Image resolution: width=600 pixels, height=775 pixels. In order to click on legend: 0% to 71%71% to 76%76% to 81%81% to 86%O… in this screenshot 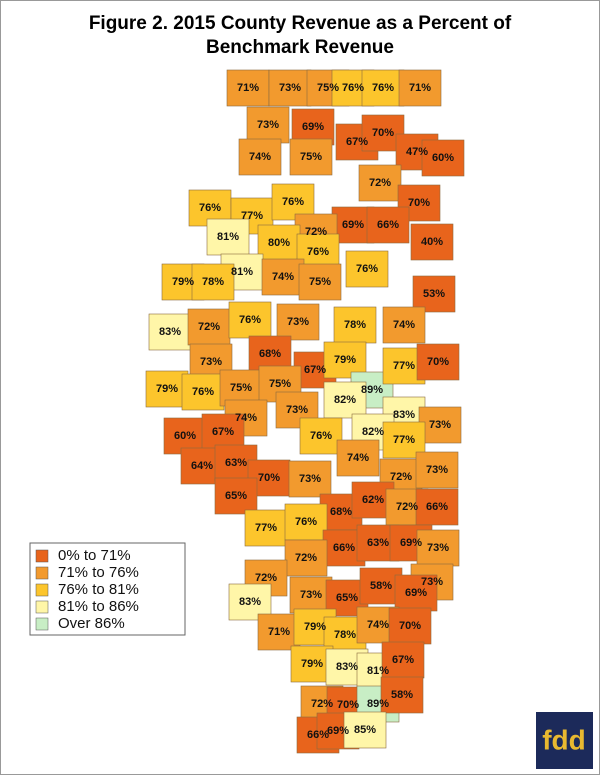, I will do `click(87, 589)`.